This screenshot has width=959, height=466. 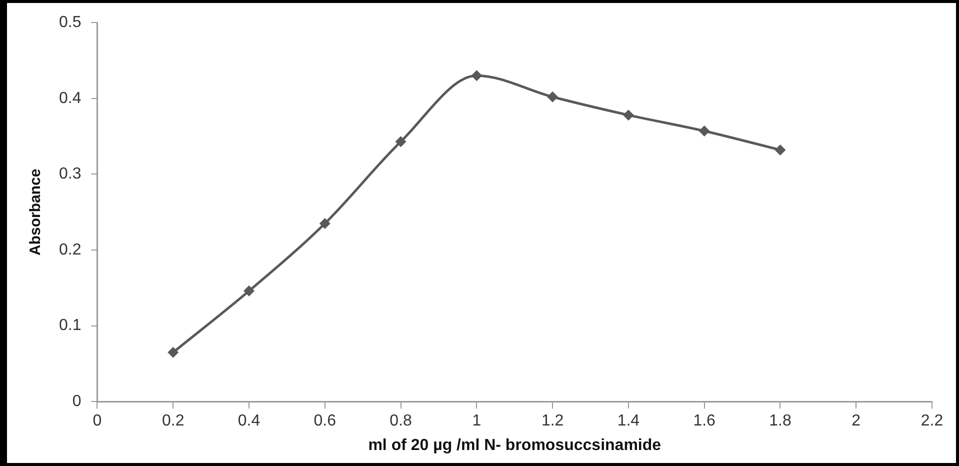 What do you see at coordinates (628, 421) in the screenshot?
I see `x-tick-label: 1.4` at bounding box center [628, 421].